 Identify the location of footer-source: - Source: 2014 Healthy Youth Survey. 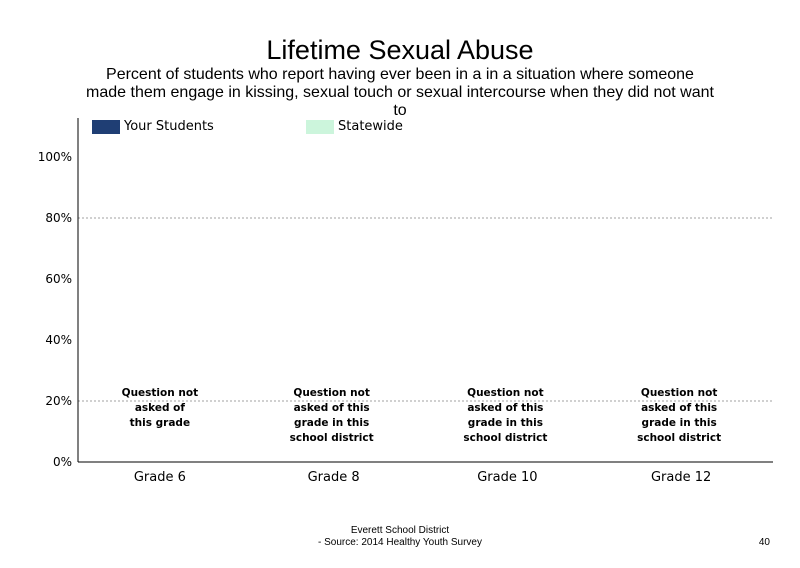
(400, 542).